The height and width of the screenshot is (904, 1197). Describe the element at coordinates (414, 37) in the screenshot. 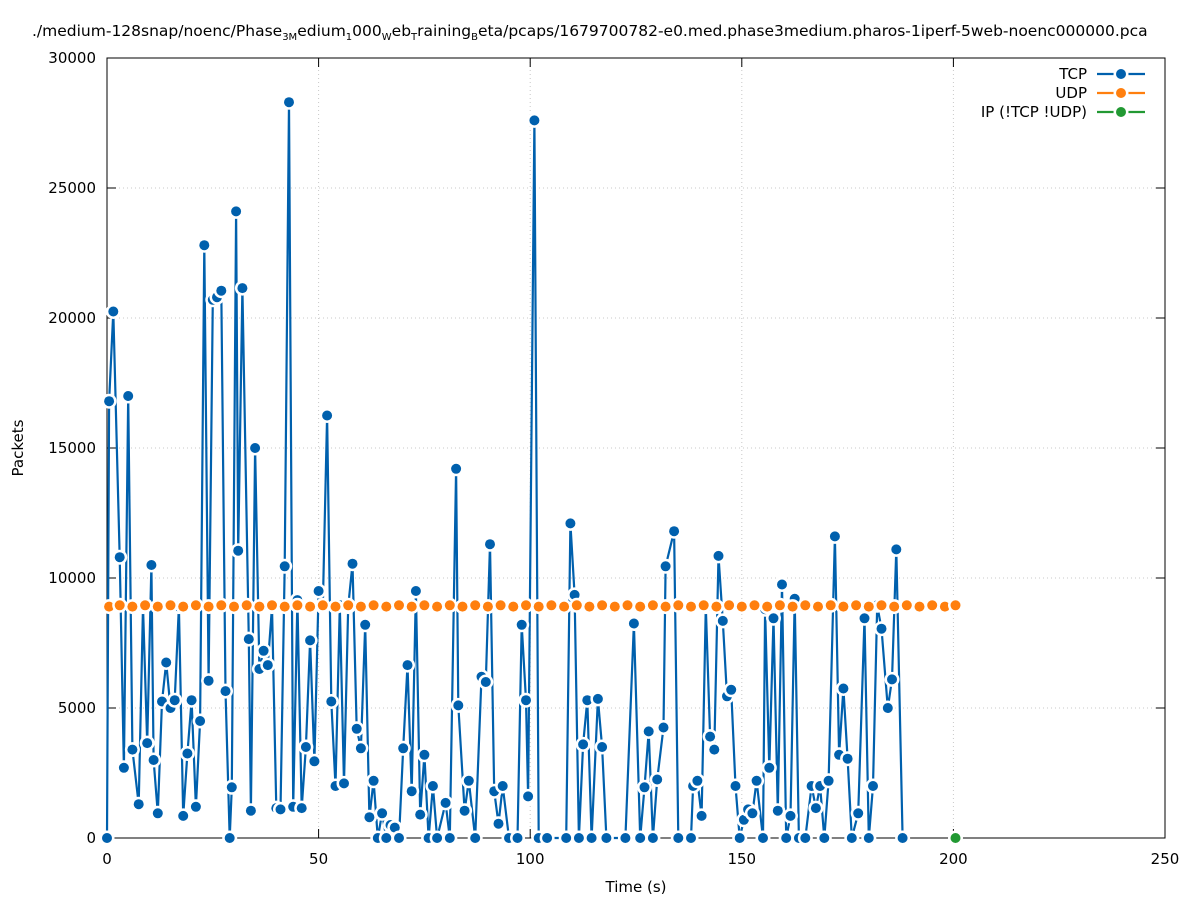

I see `title-subscript: T` at that location.